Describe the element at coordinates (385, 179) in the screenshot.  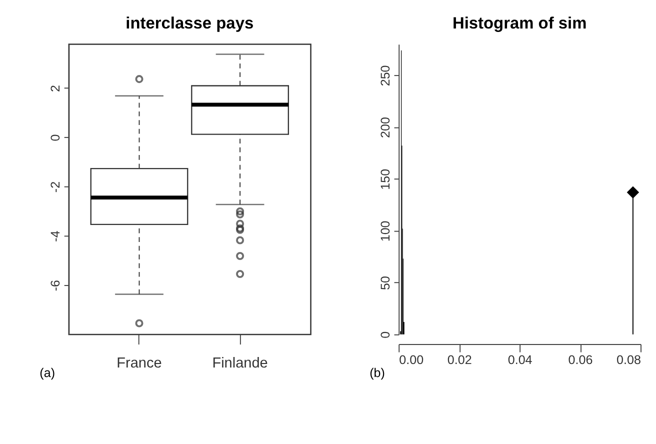
I see `y-tick-label: 150` at that location.